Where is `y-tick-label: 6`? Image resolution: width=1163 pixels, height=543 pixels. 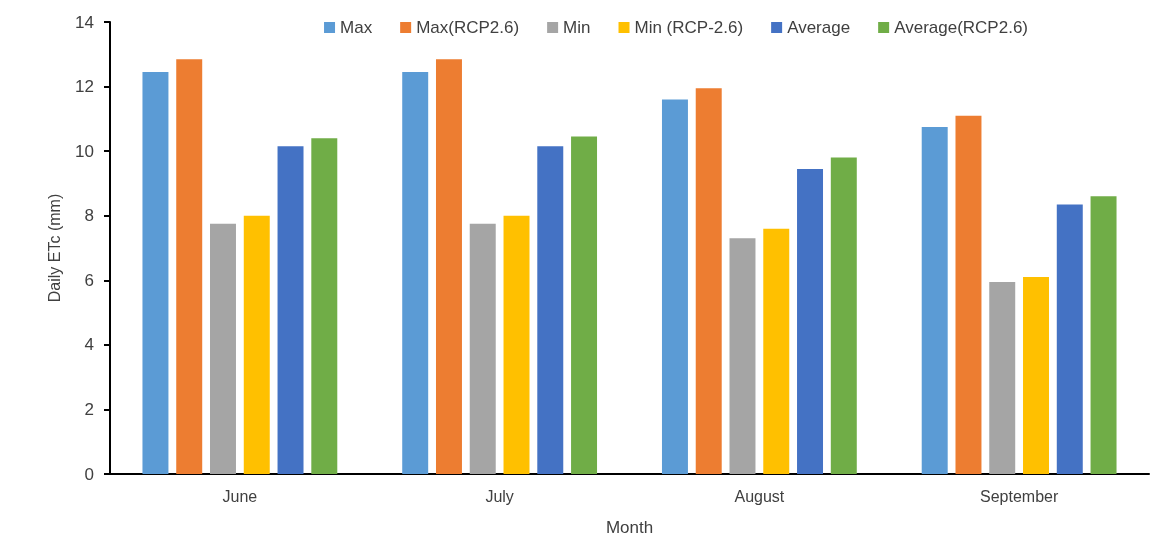 y-tick-label: 6 is located at coordinates (89, 280).